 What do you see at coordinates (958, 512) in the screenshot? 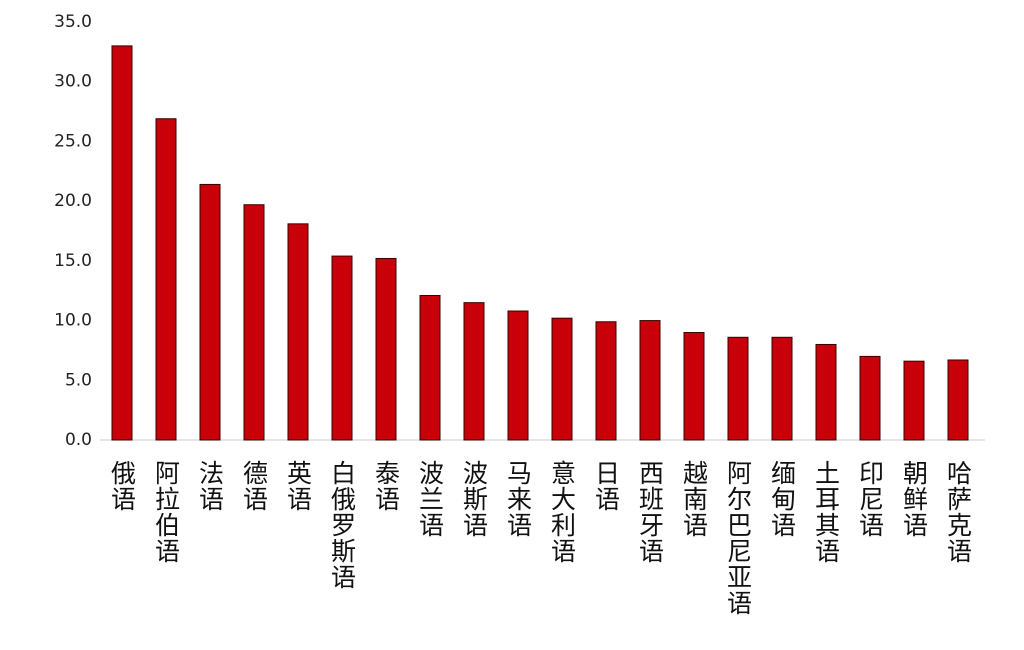
I see `x-tick-label: 哈萨克语` at bounding box center [958, 512].